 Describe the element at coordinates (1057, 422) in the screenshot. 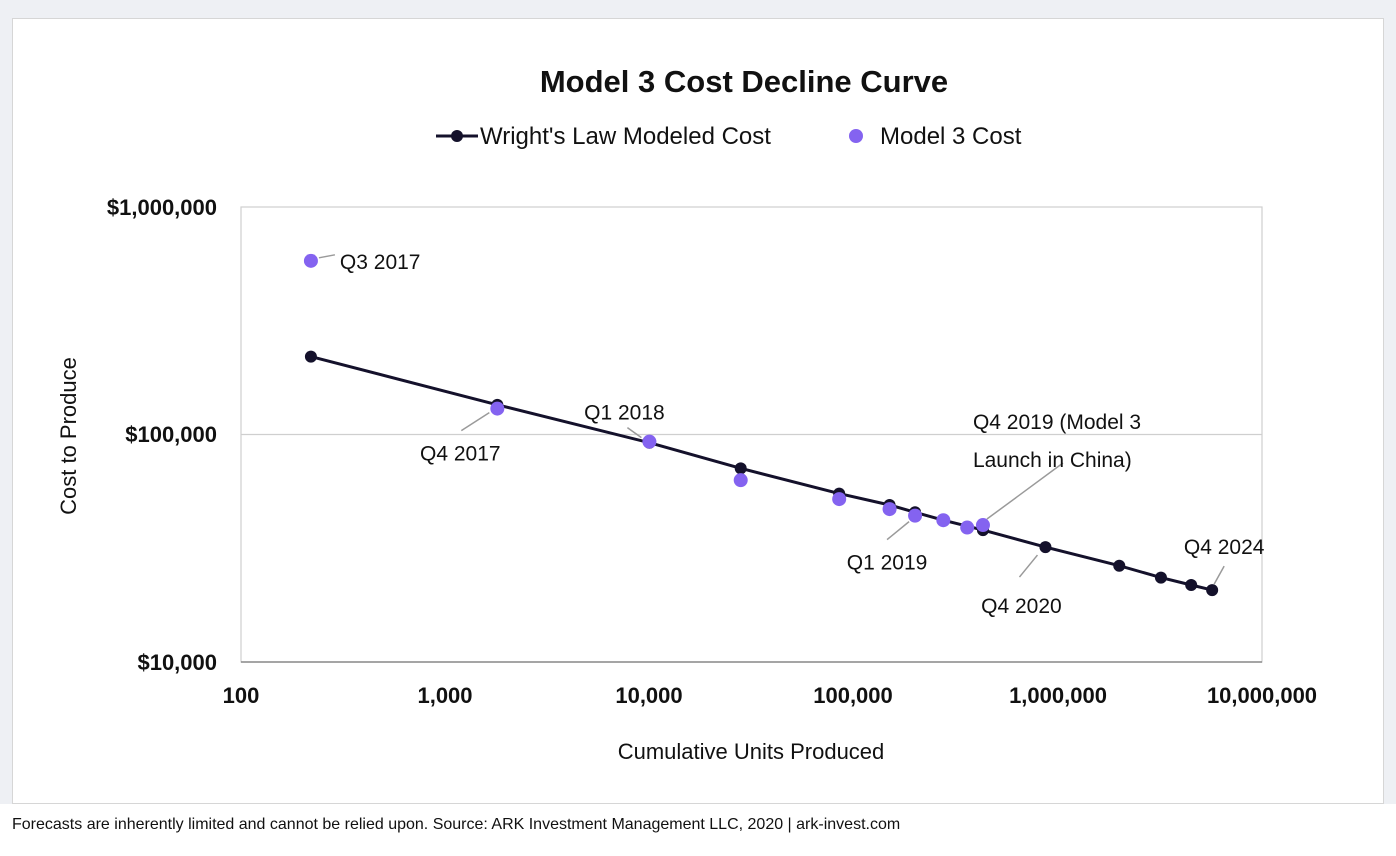

I see `annotation-label: Q4 2019 (Model 3` at that location.